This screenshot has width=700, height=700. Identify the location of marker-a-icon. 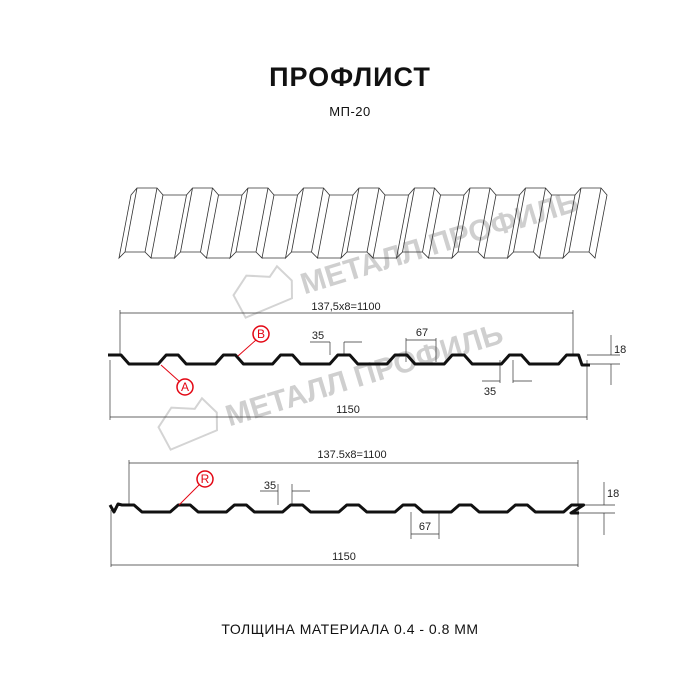
(185, 387).